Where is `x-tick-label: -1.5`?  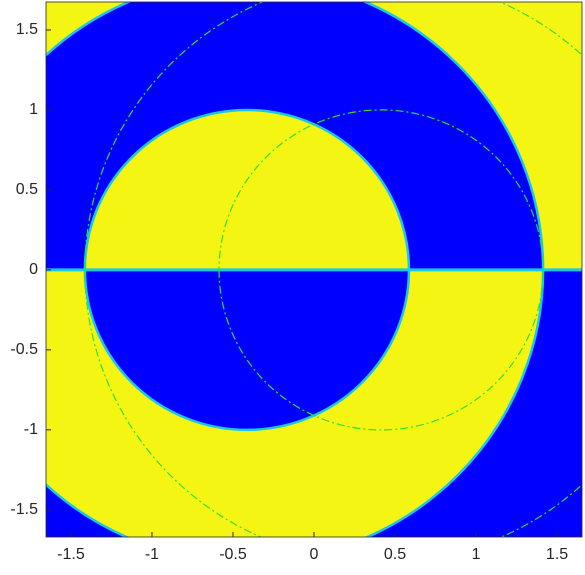 x-tick-label: -1.5 is located at coordinates (71, 554).